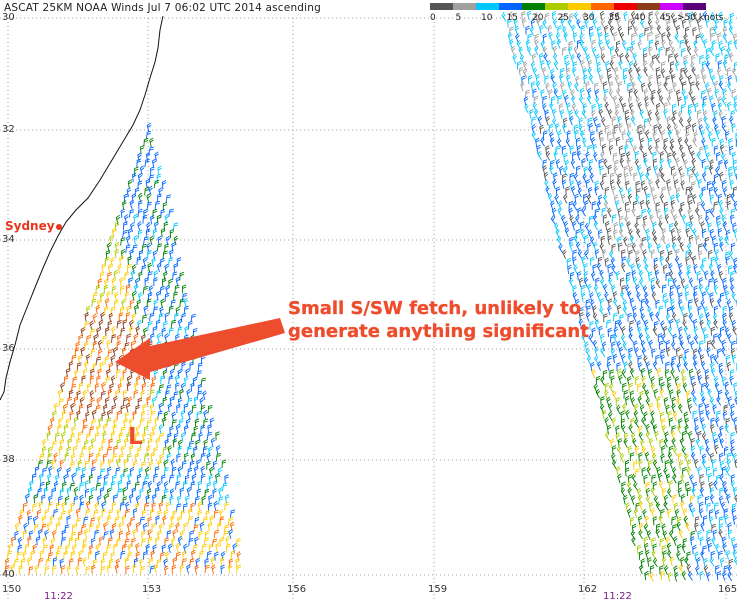  Describe the element at coordinates (151, 589) in the screenshot. I see `longitude-label: 153` at that location.